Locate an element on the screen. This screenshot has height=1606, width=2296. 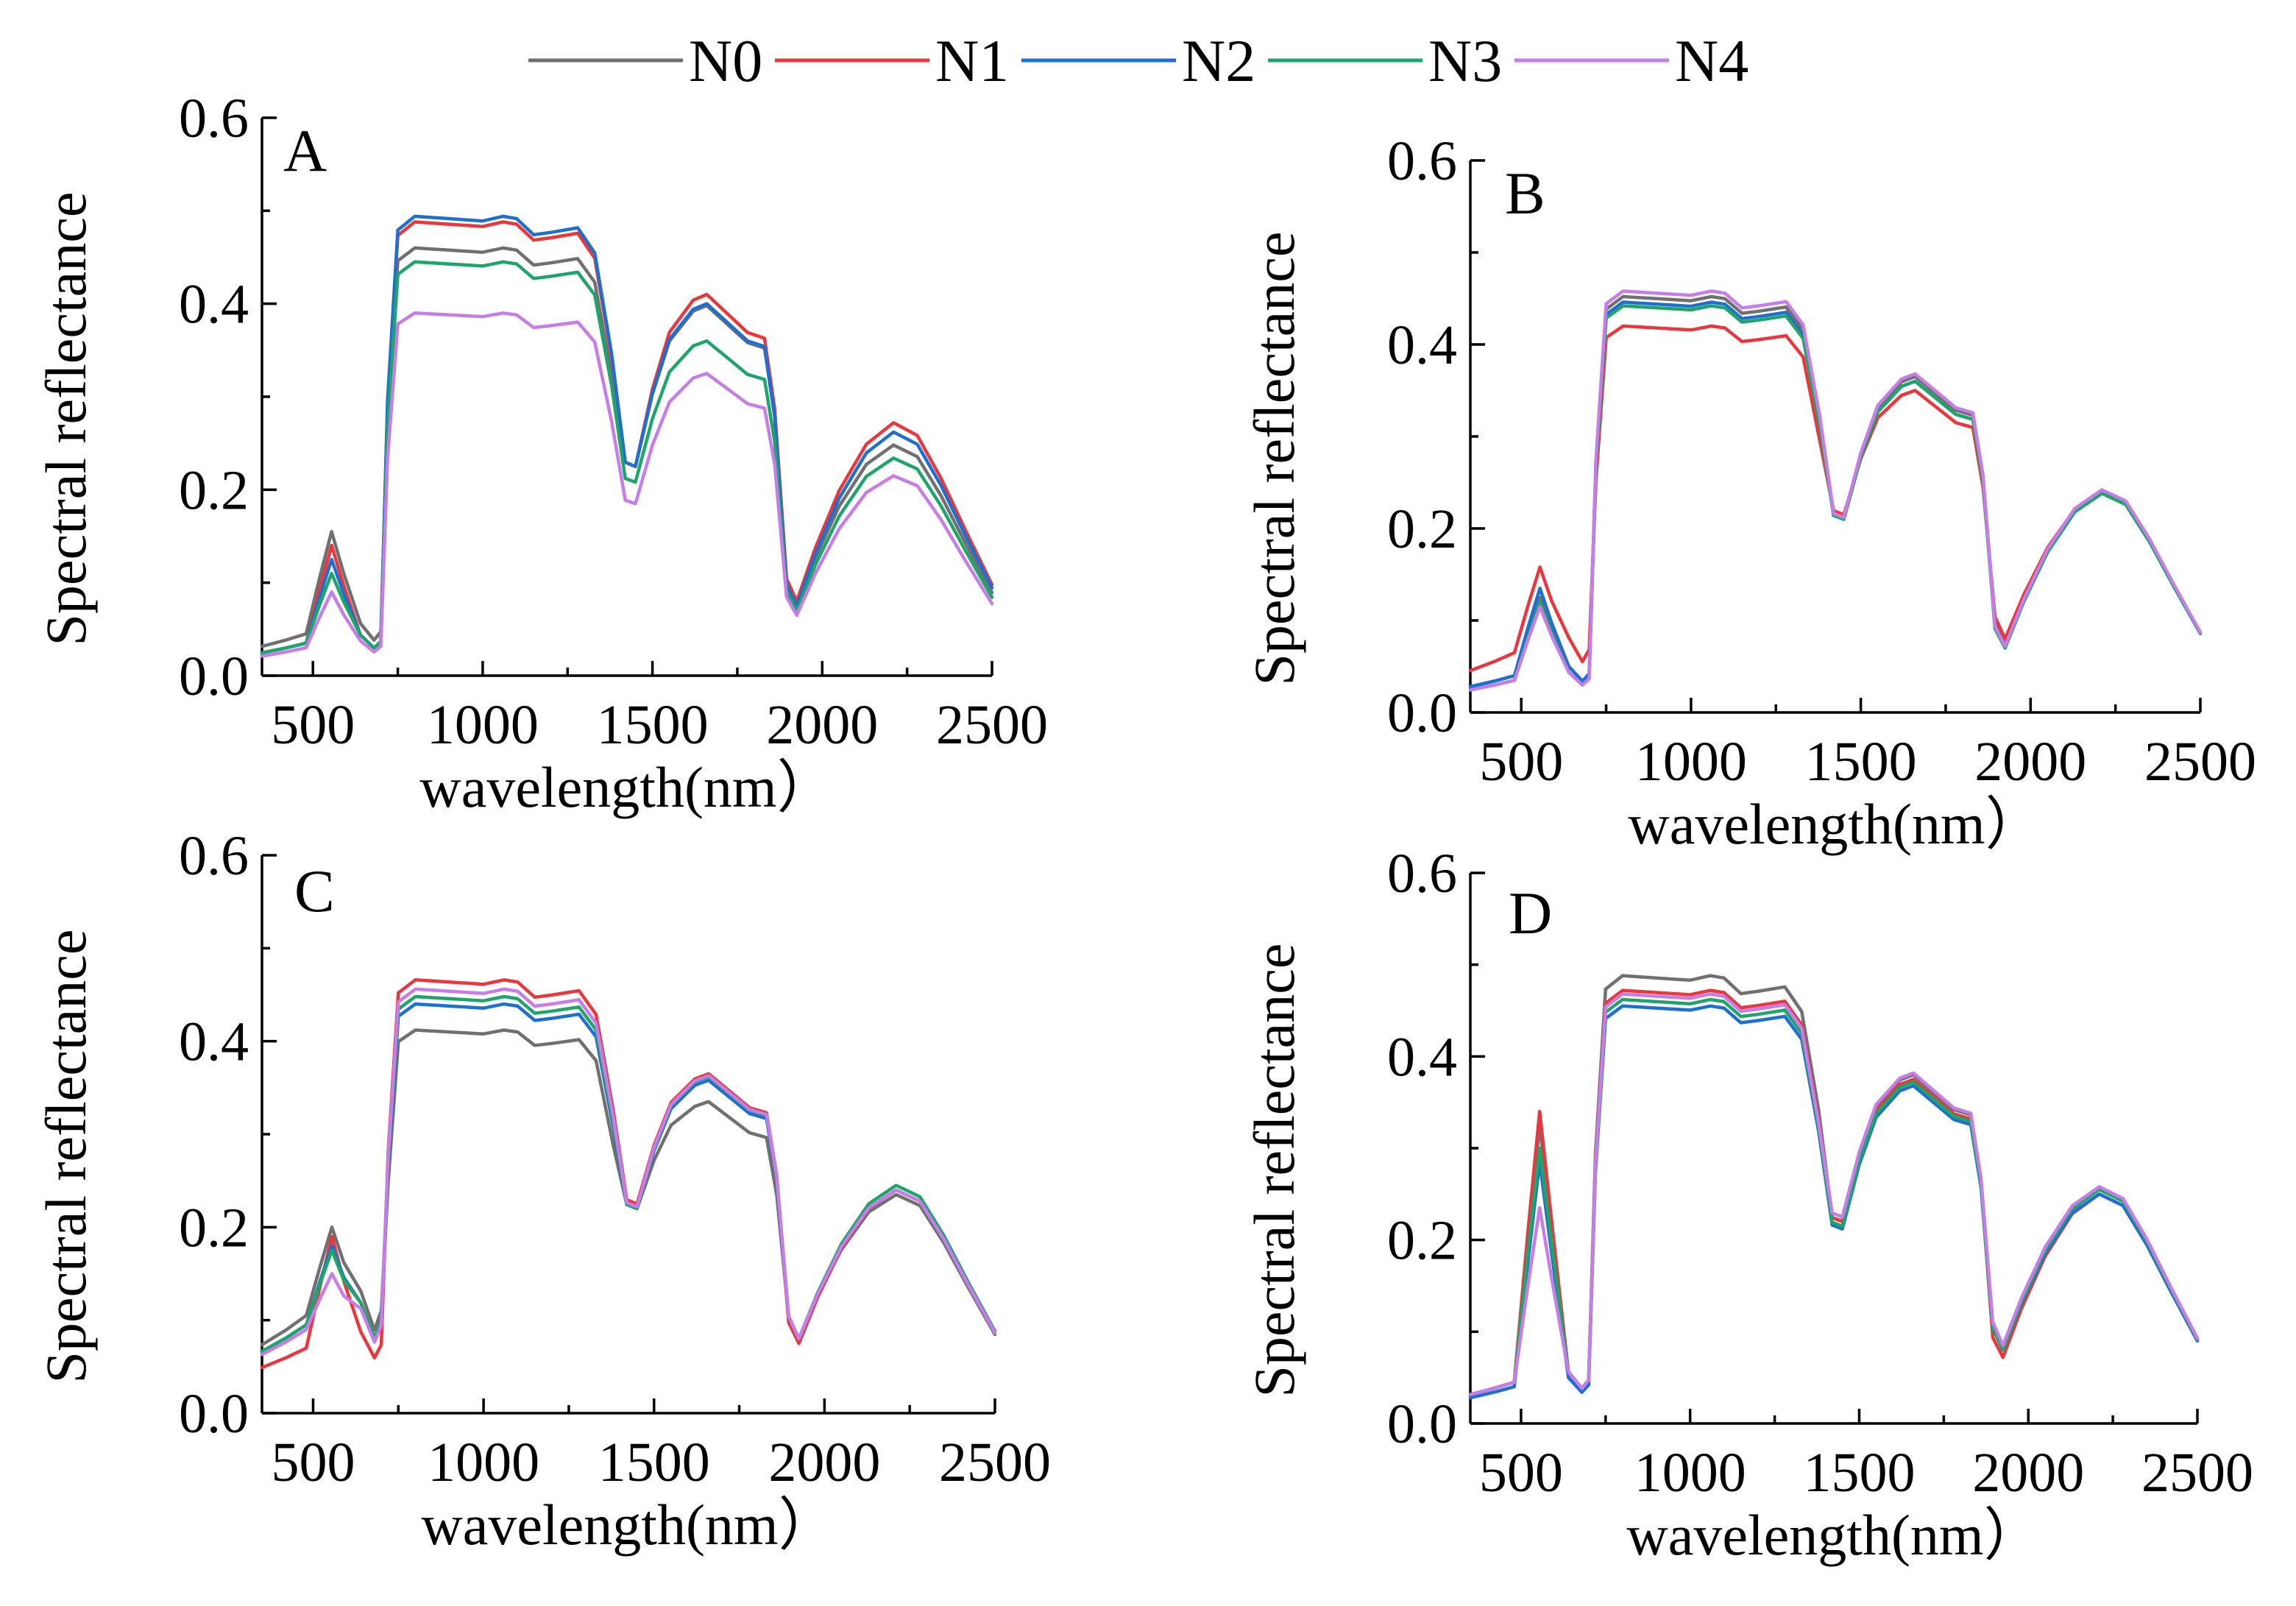
legend: N0 N1 N2 N3 N4 is located at coordinates (1138, 61).